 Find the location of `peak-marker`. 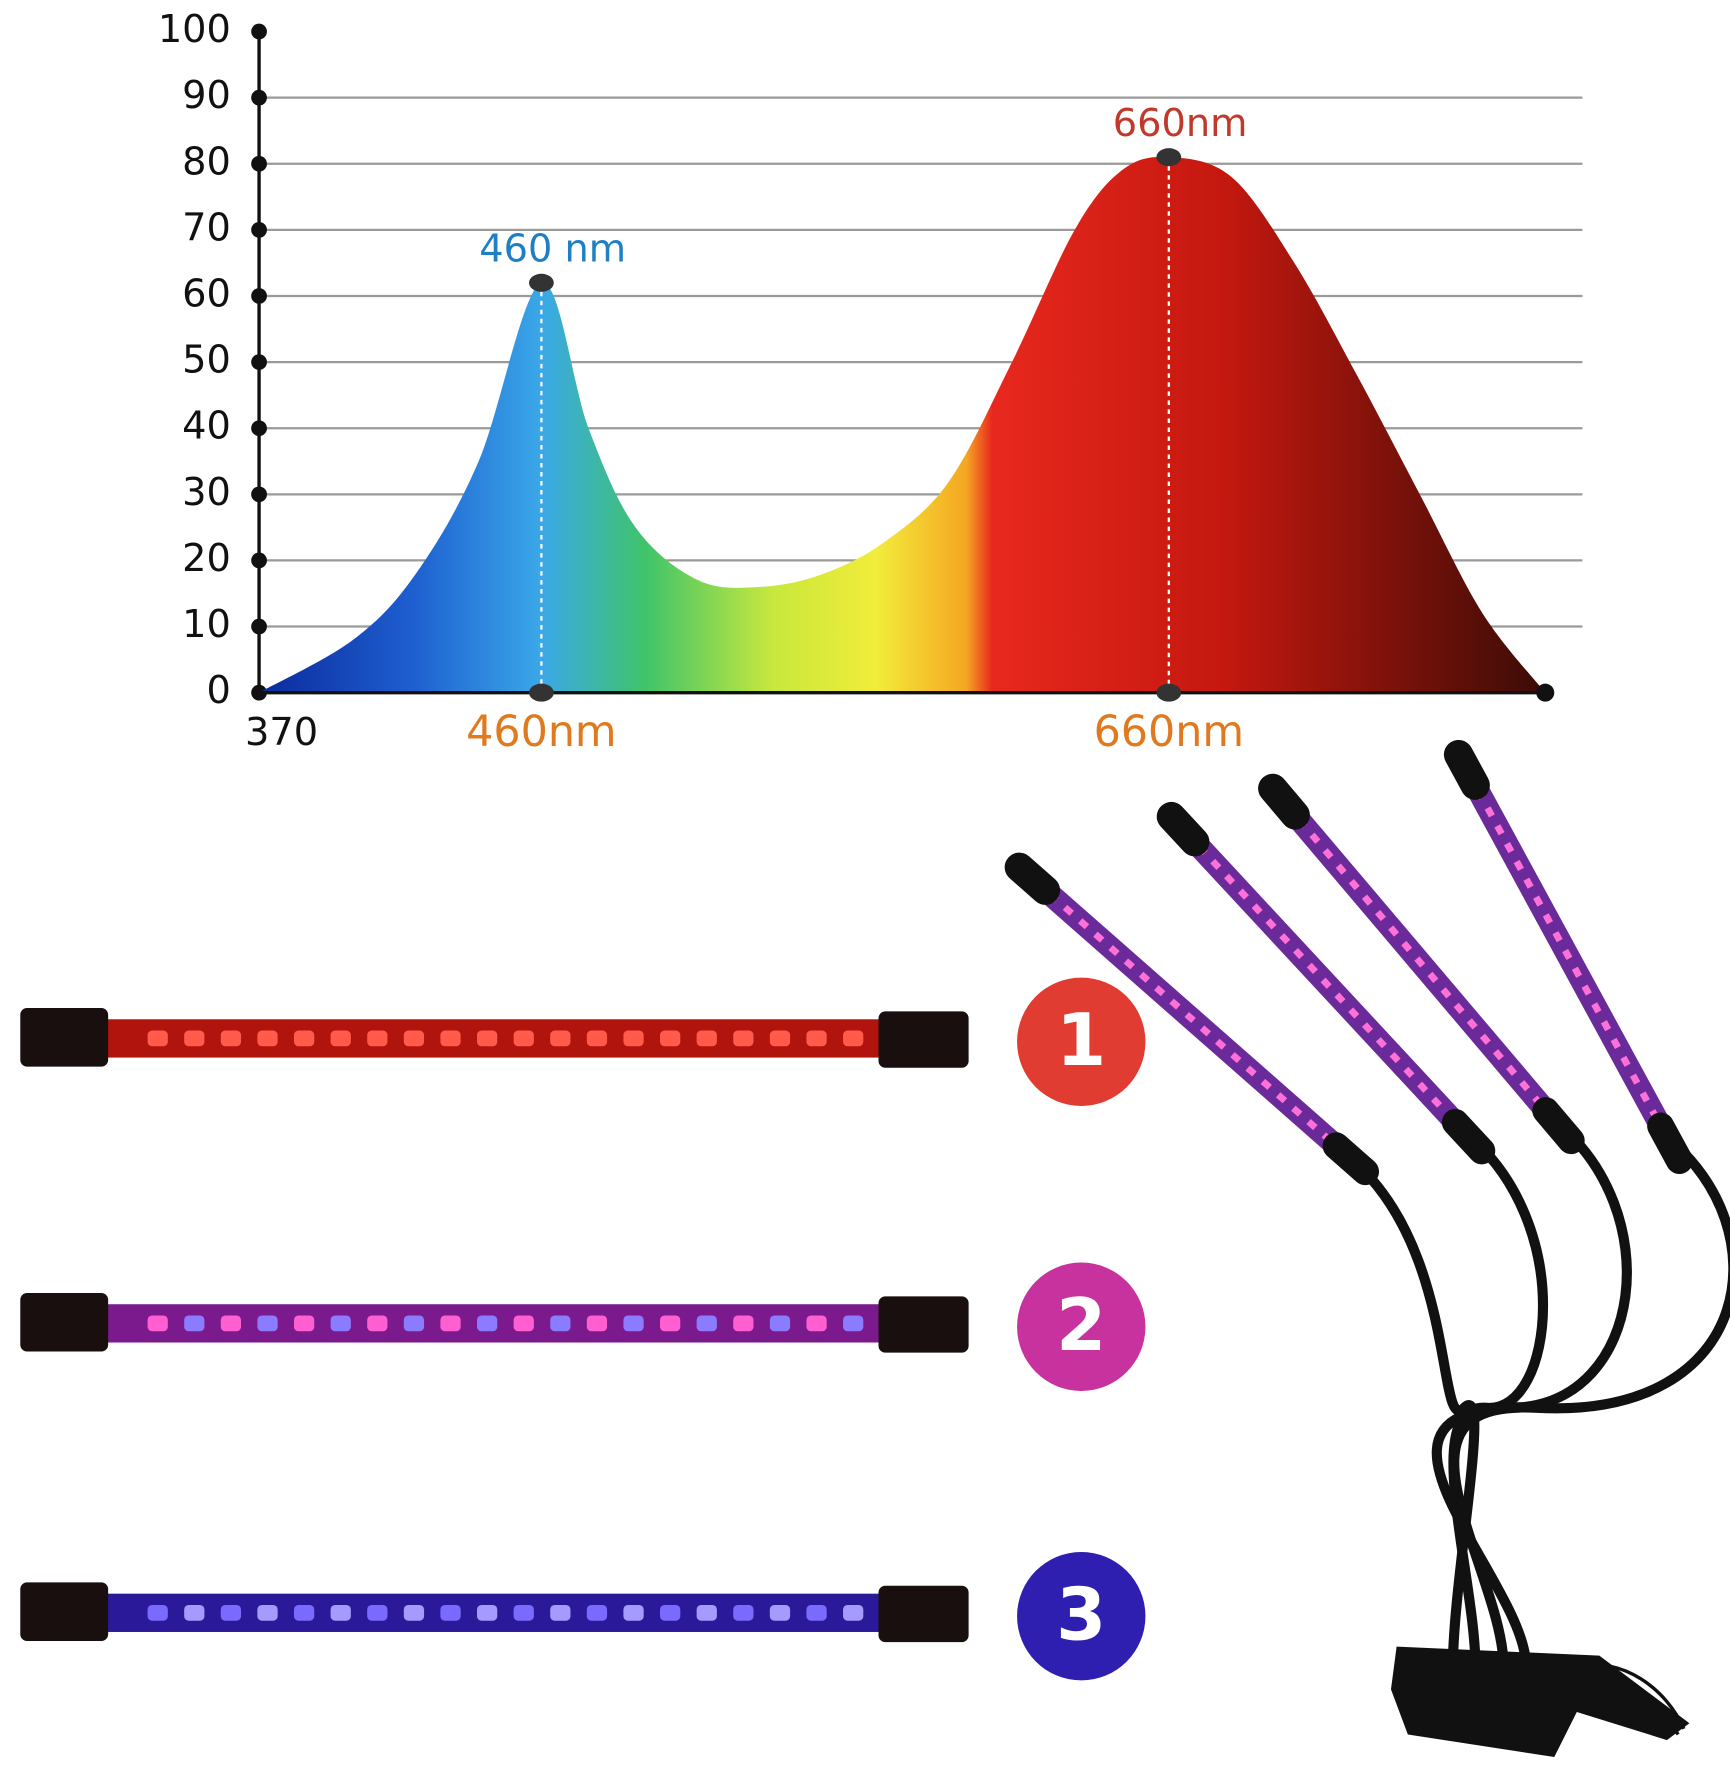

peak-marker is located at coordinates (541, 282).